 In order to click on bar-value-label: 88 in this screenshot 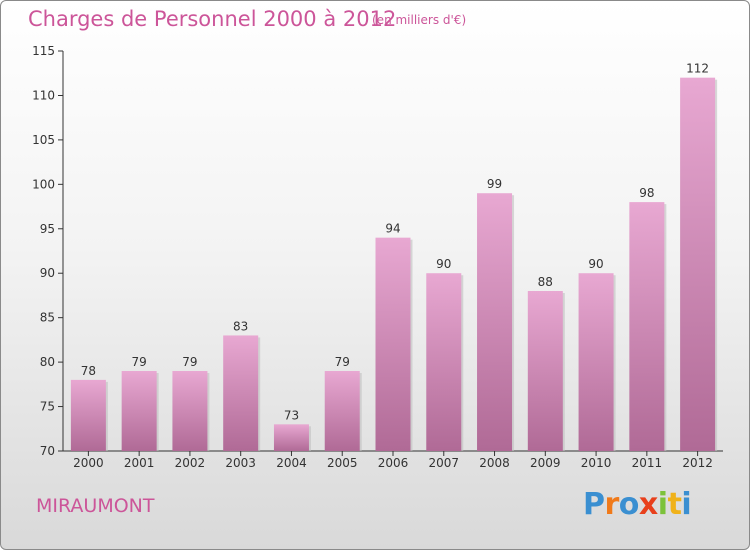, I will do `click(545, 282)`.